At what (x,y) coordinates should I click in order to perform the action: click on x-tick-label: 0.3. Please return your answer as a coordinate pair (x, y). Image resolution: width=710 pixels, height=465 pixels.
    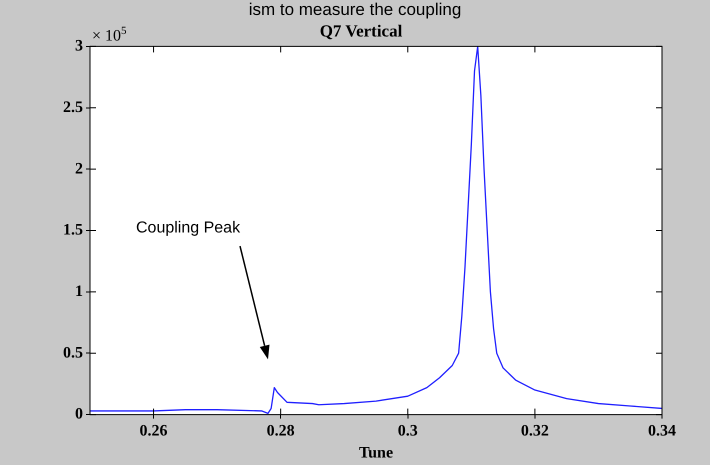
    Looking at the image, I should click on (408, 431).